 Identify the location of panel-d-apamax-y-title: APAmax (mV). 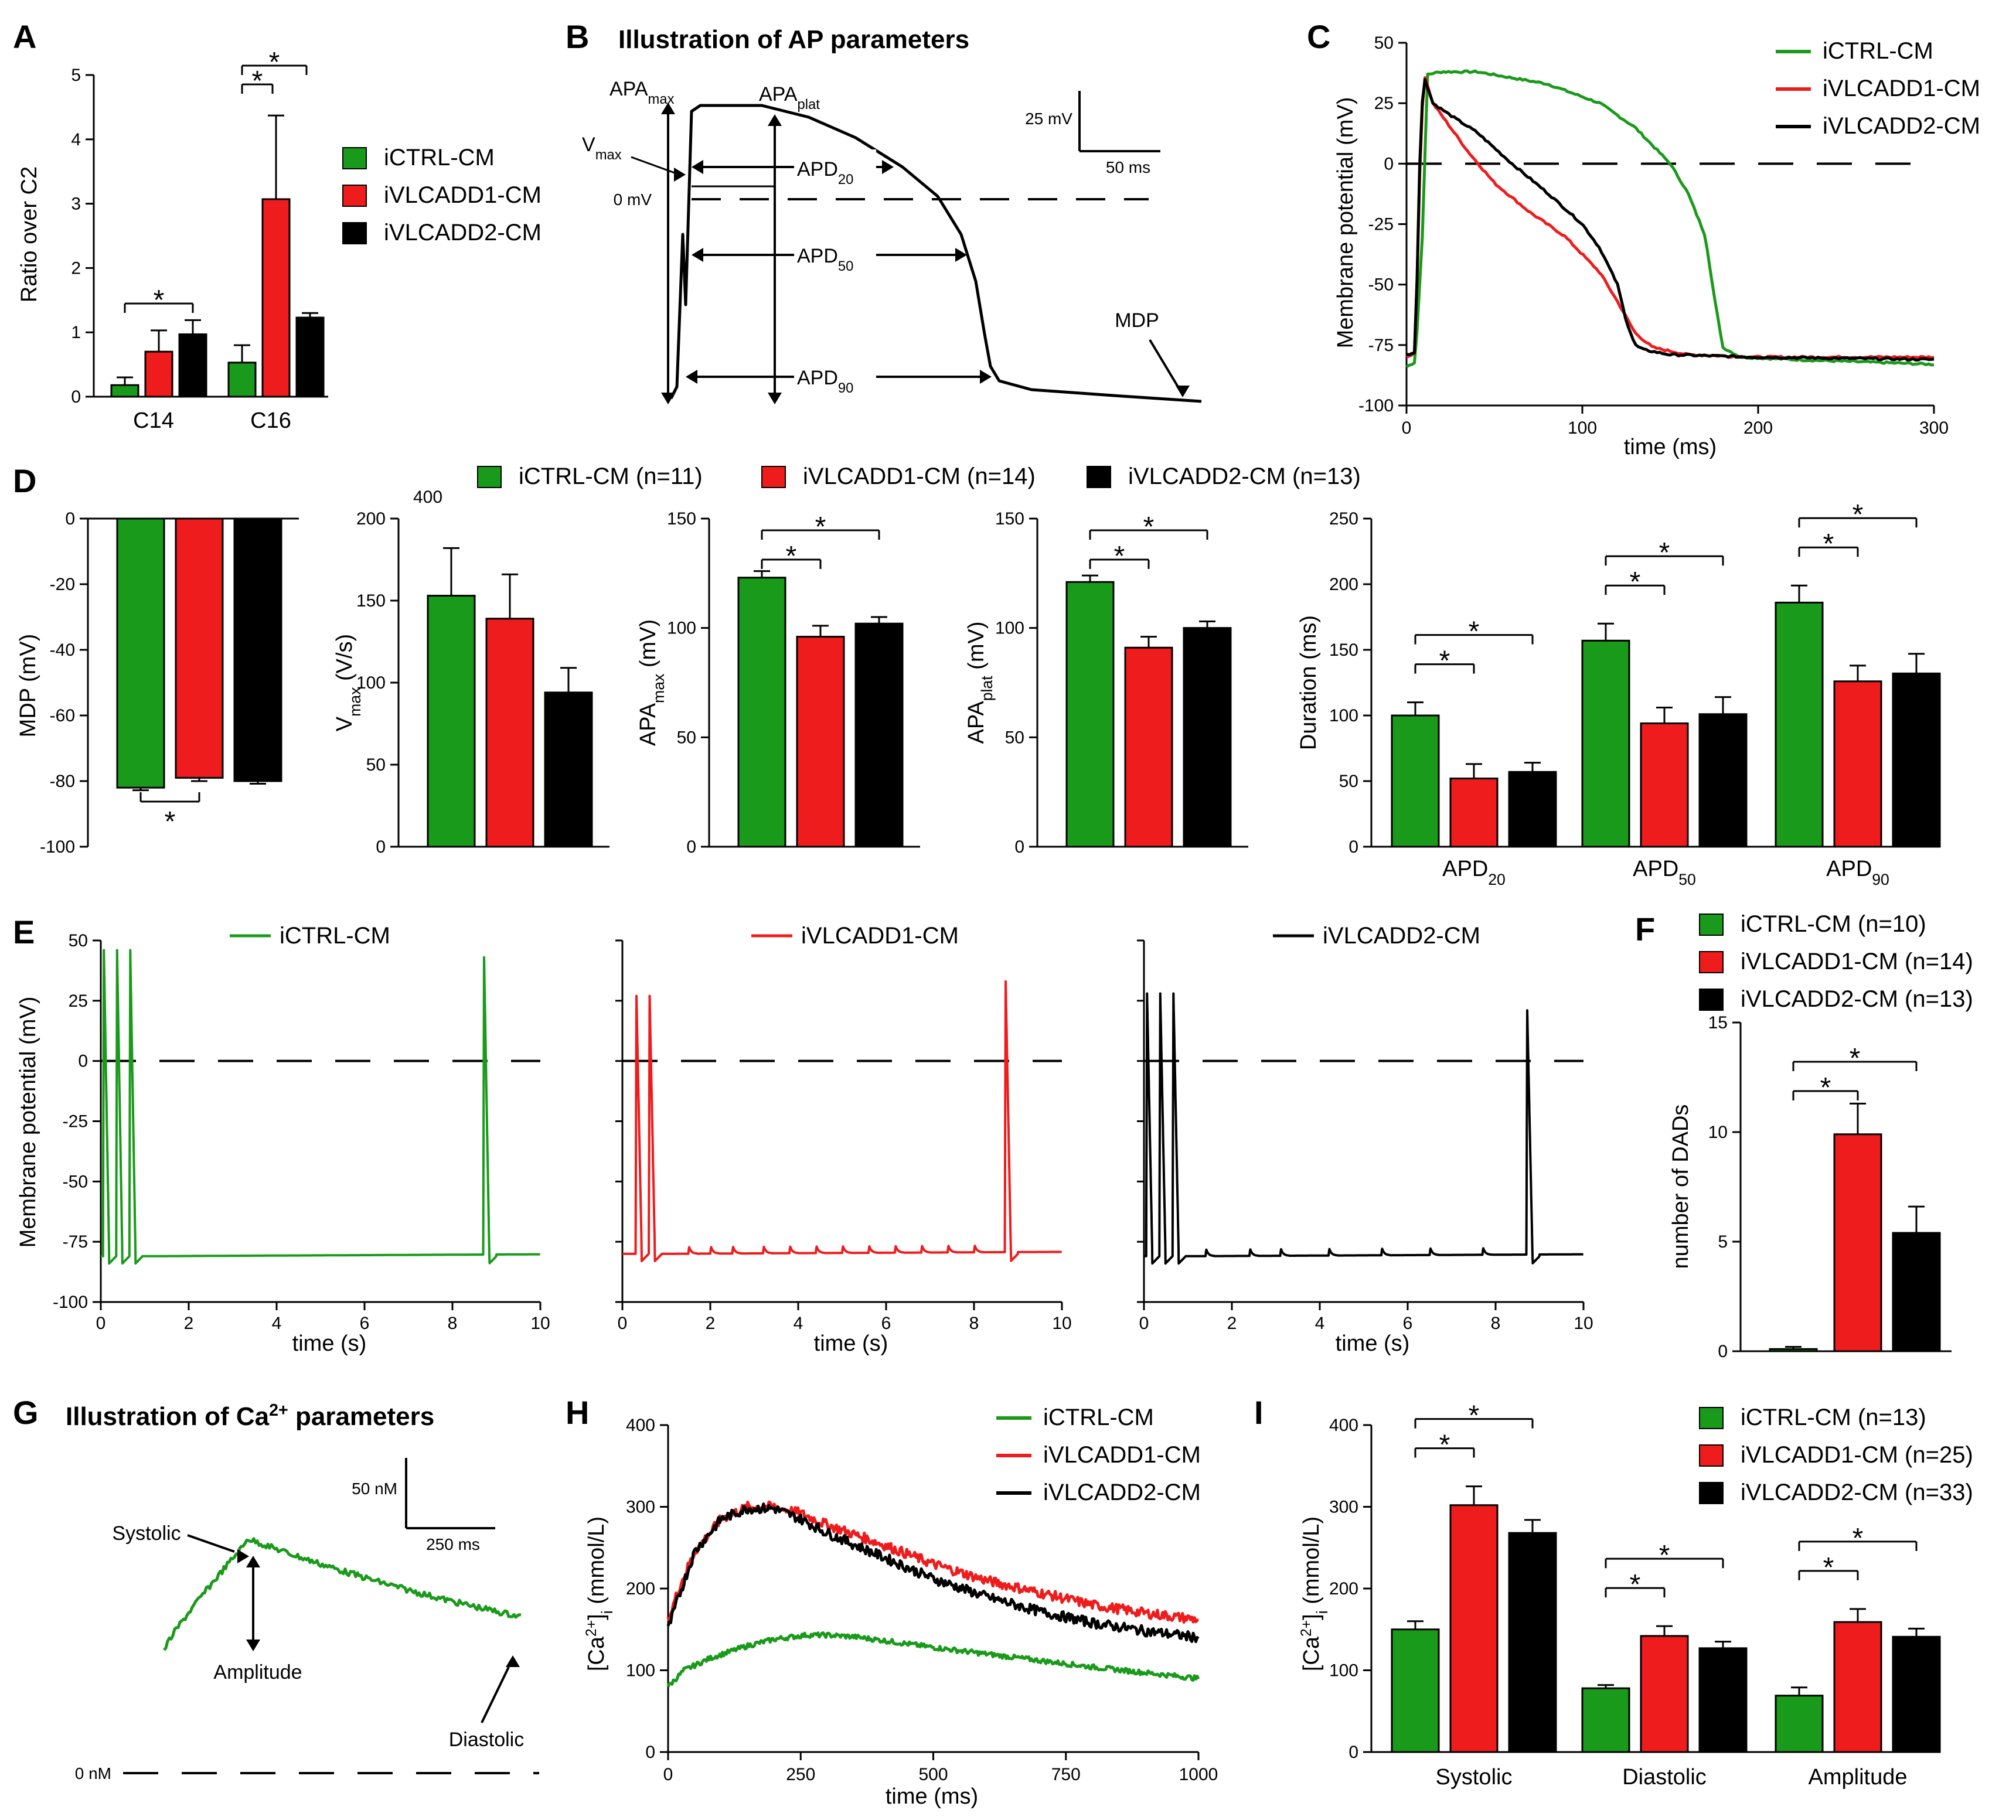
(652, 682).